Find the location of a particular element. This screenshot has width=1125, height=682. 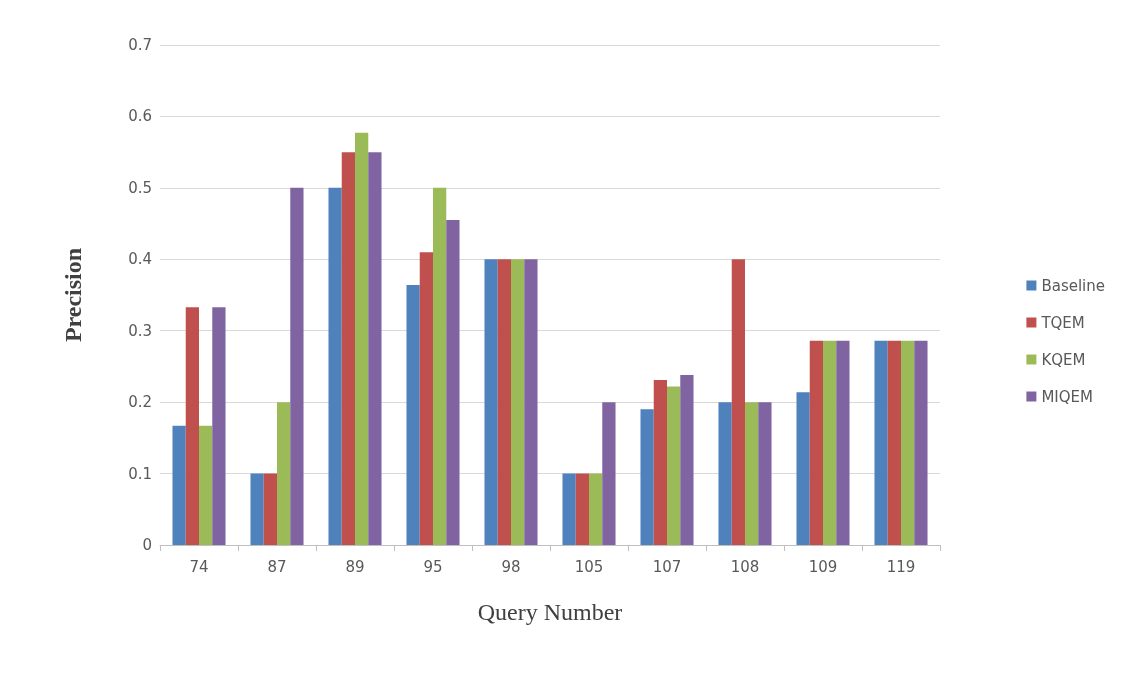

x-tick-label: 108 is located at coordinates (745, 566).